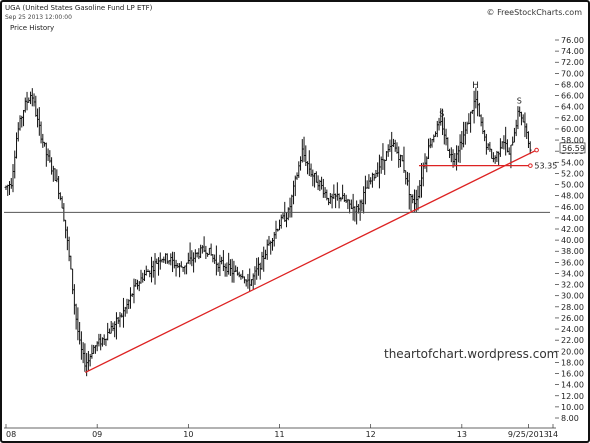  I want to click on trendline-handle, so click(536, 150).